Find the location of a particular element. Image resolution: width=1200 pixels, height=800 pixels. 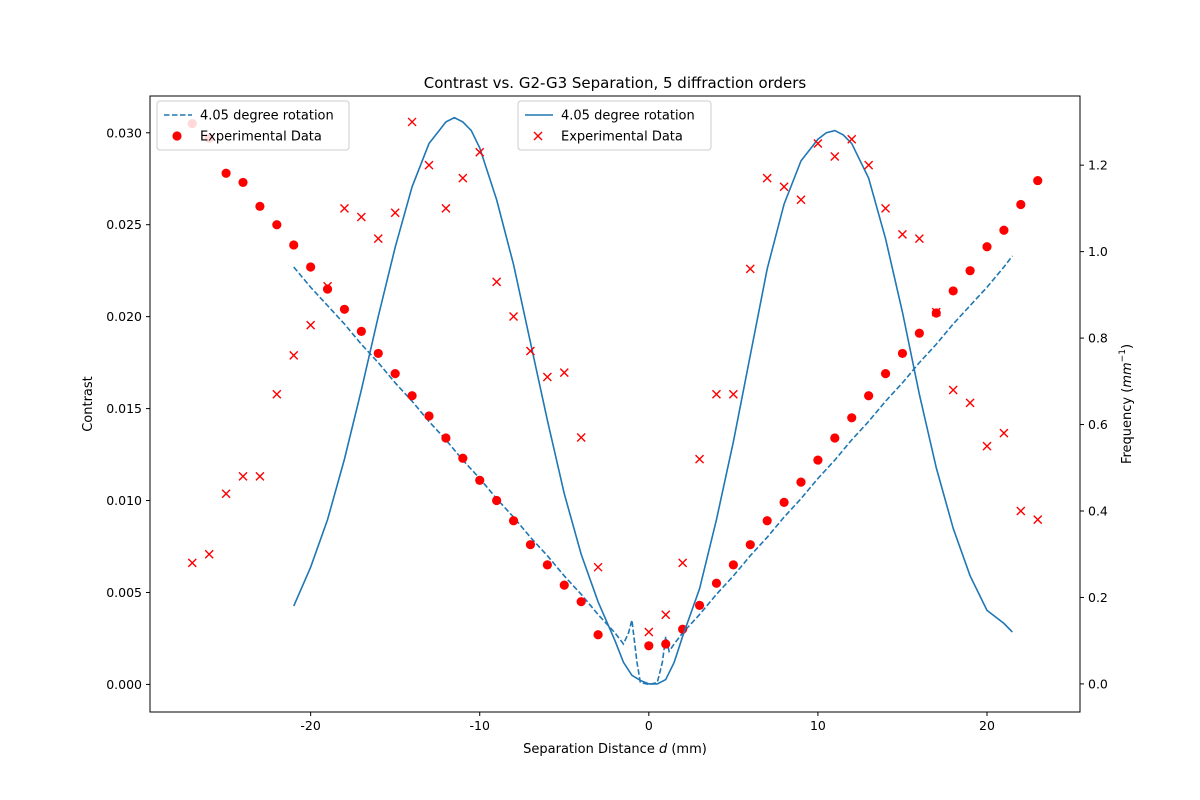

y-left-tick-label: 0.025 is located at coordinates (124, 224).